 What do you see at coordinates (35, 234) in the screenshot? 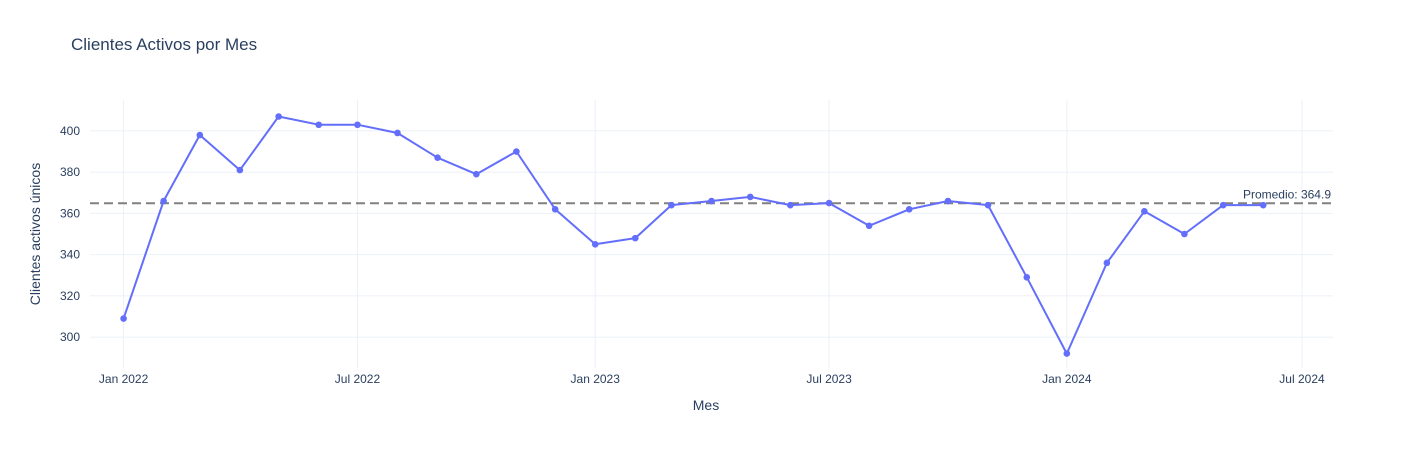
I see `y-axis-title: Clientes activos únicos` at bounding box center [35, 234].